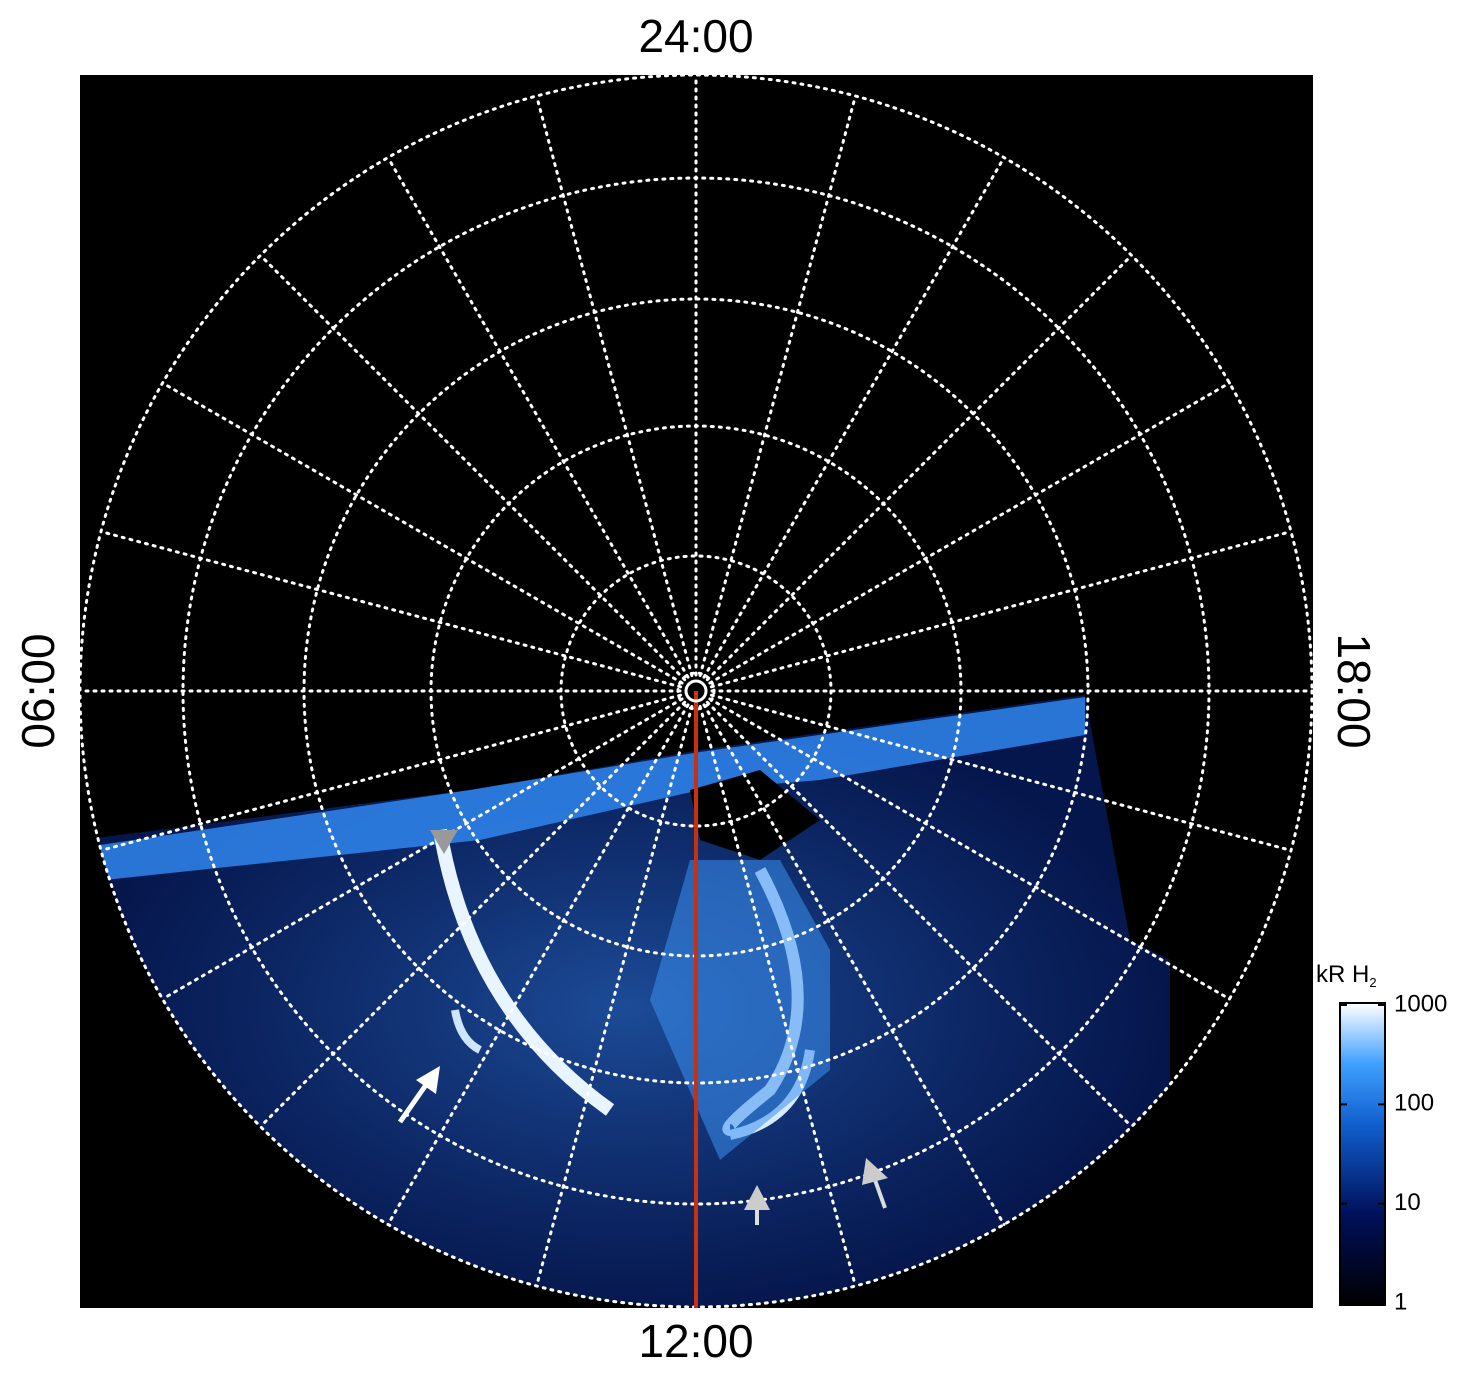 This screenshot has width=1480, height=1384. Describe the element at coordinates (1420, 1003) in the screenshot. I see `colorbar-tick-label: 1000` at that location.